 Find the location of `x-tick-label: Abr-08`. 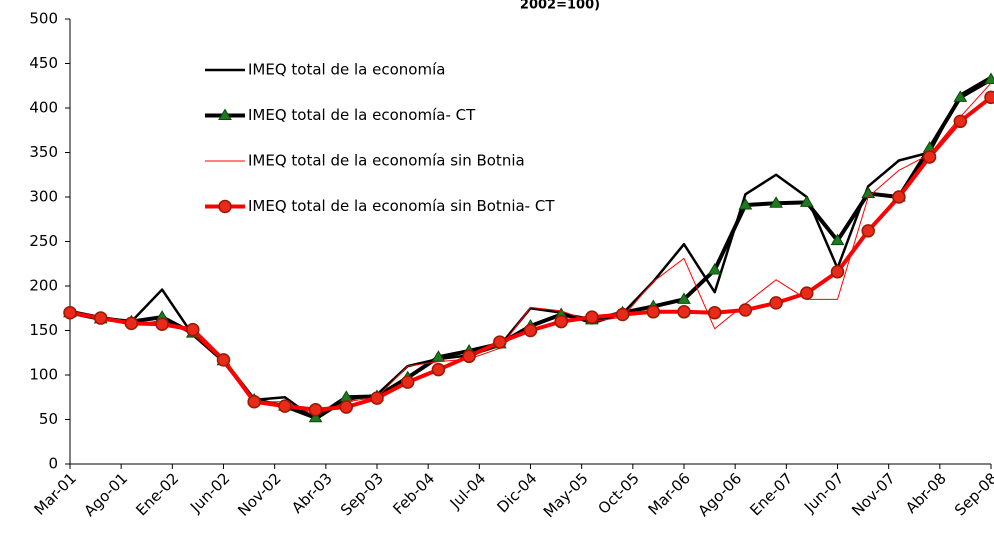

x-tick-label: Abr-08 is located at coordinates (926, 493).